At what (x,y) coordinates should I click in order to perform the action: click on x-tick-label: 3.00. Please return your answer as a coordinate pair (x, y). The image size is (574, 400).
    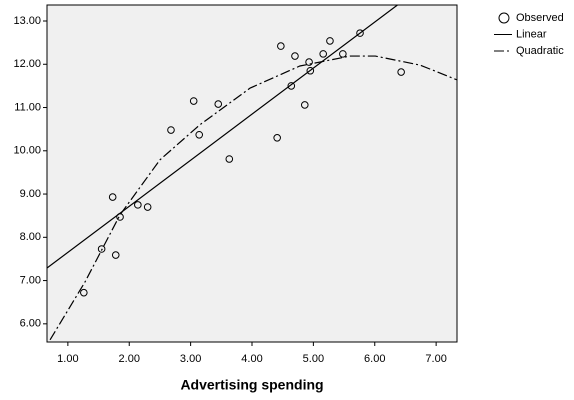
    Looking at the image, I should click on (190, 359).